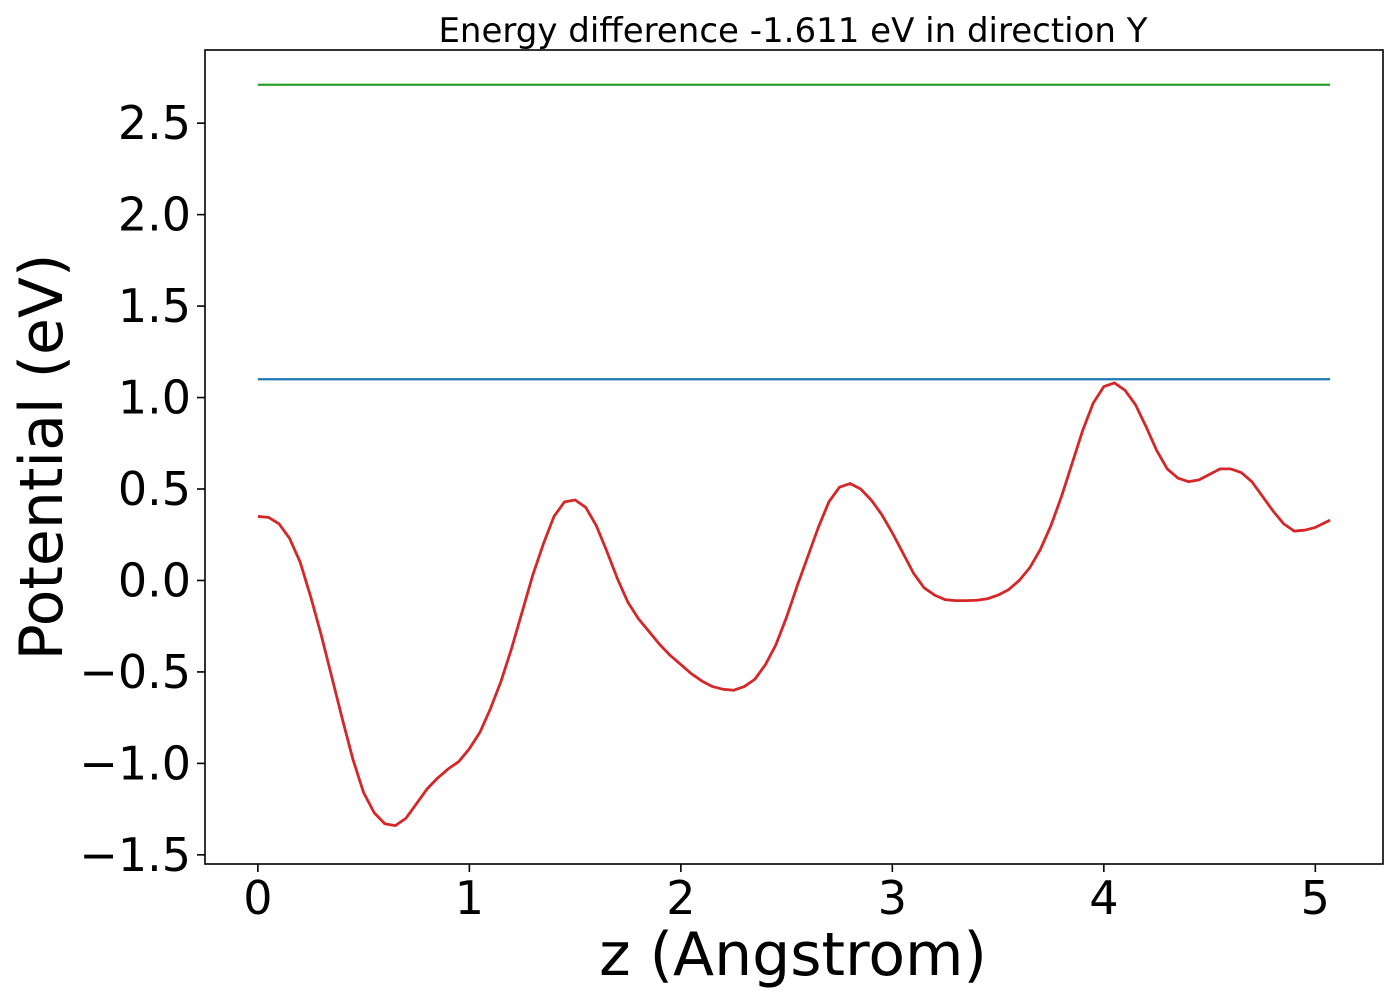 This screenshot has height=1000, width=1400. What do you see at coordinates (1315, 898) in the screenshot?
I see `x-tick-label: 5` at bounding box center [1315, 898].